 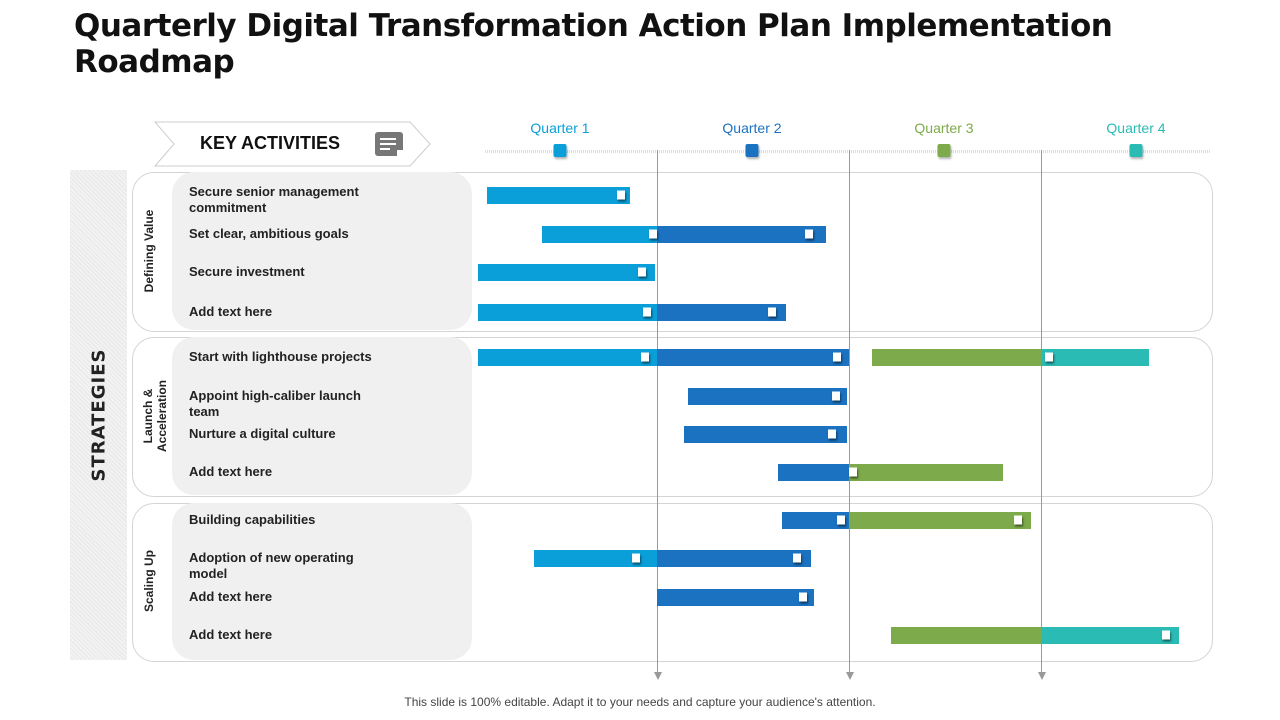 What do you see at coordinates (155, 416) in the screenshot?
I see `group-label: Launch & Acceleration` at bounding box center [155, 416].